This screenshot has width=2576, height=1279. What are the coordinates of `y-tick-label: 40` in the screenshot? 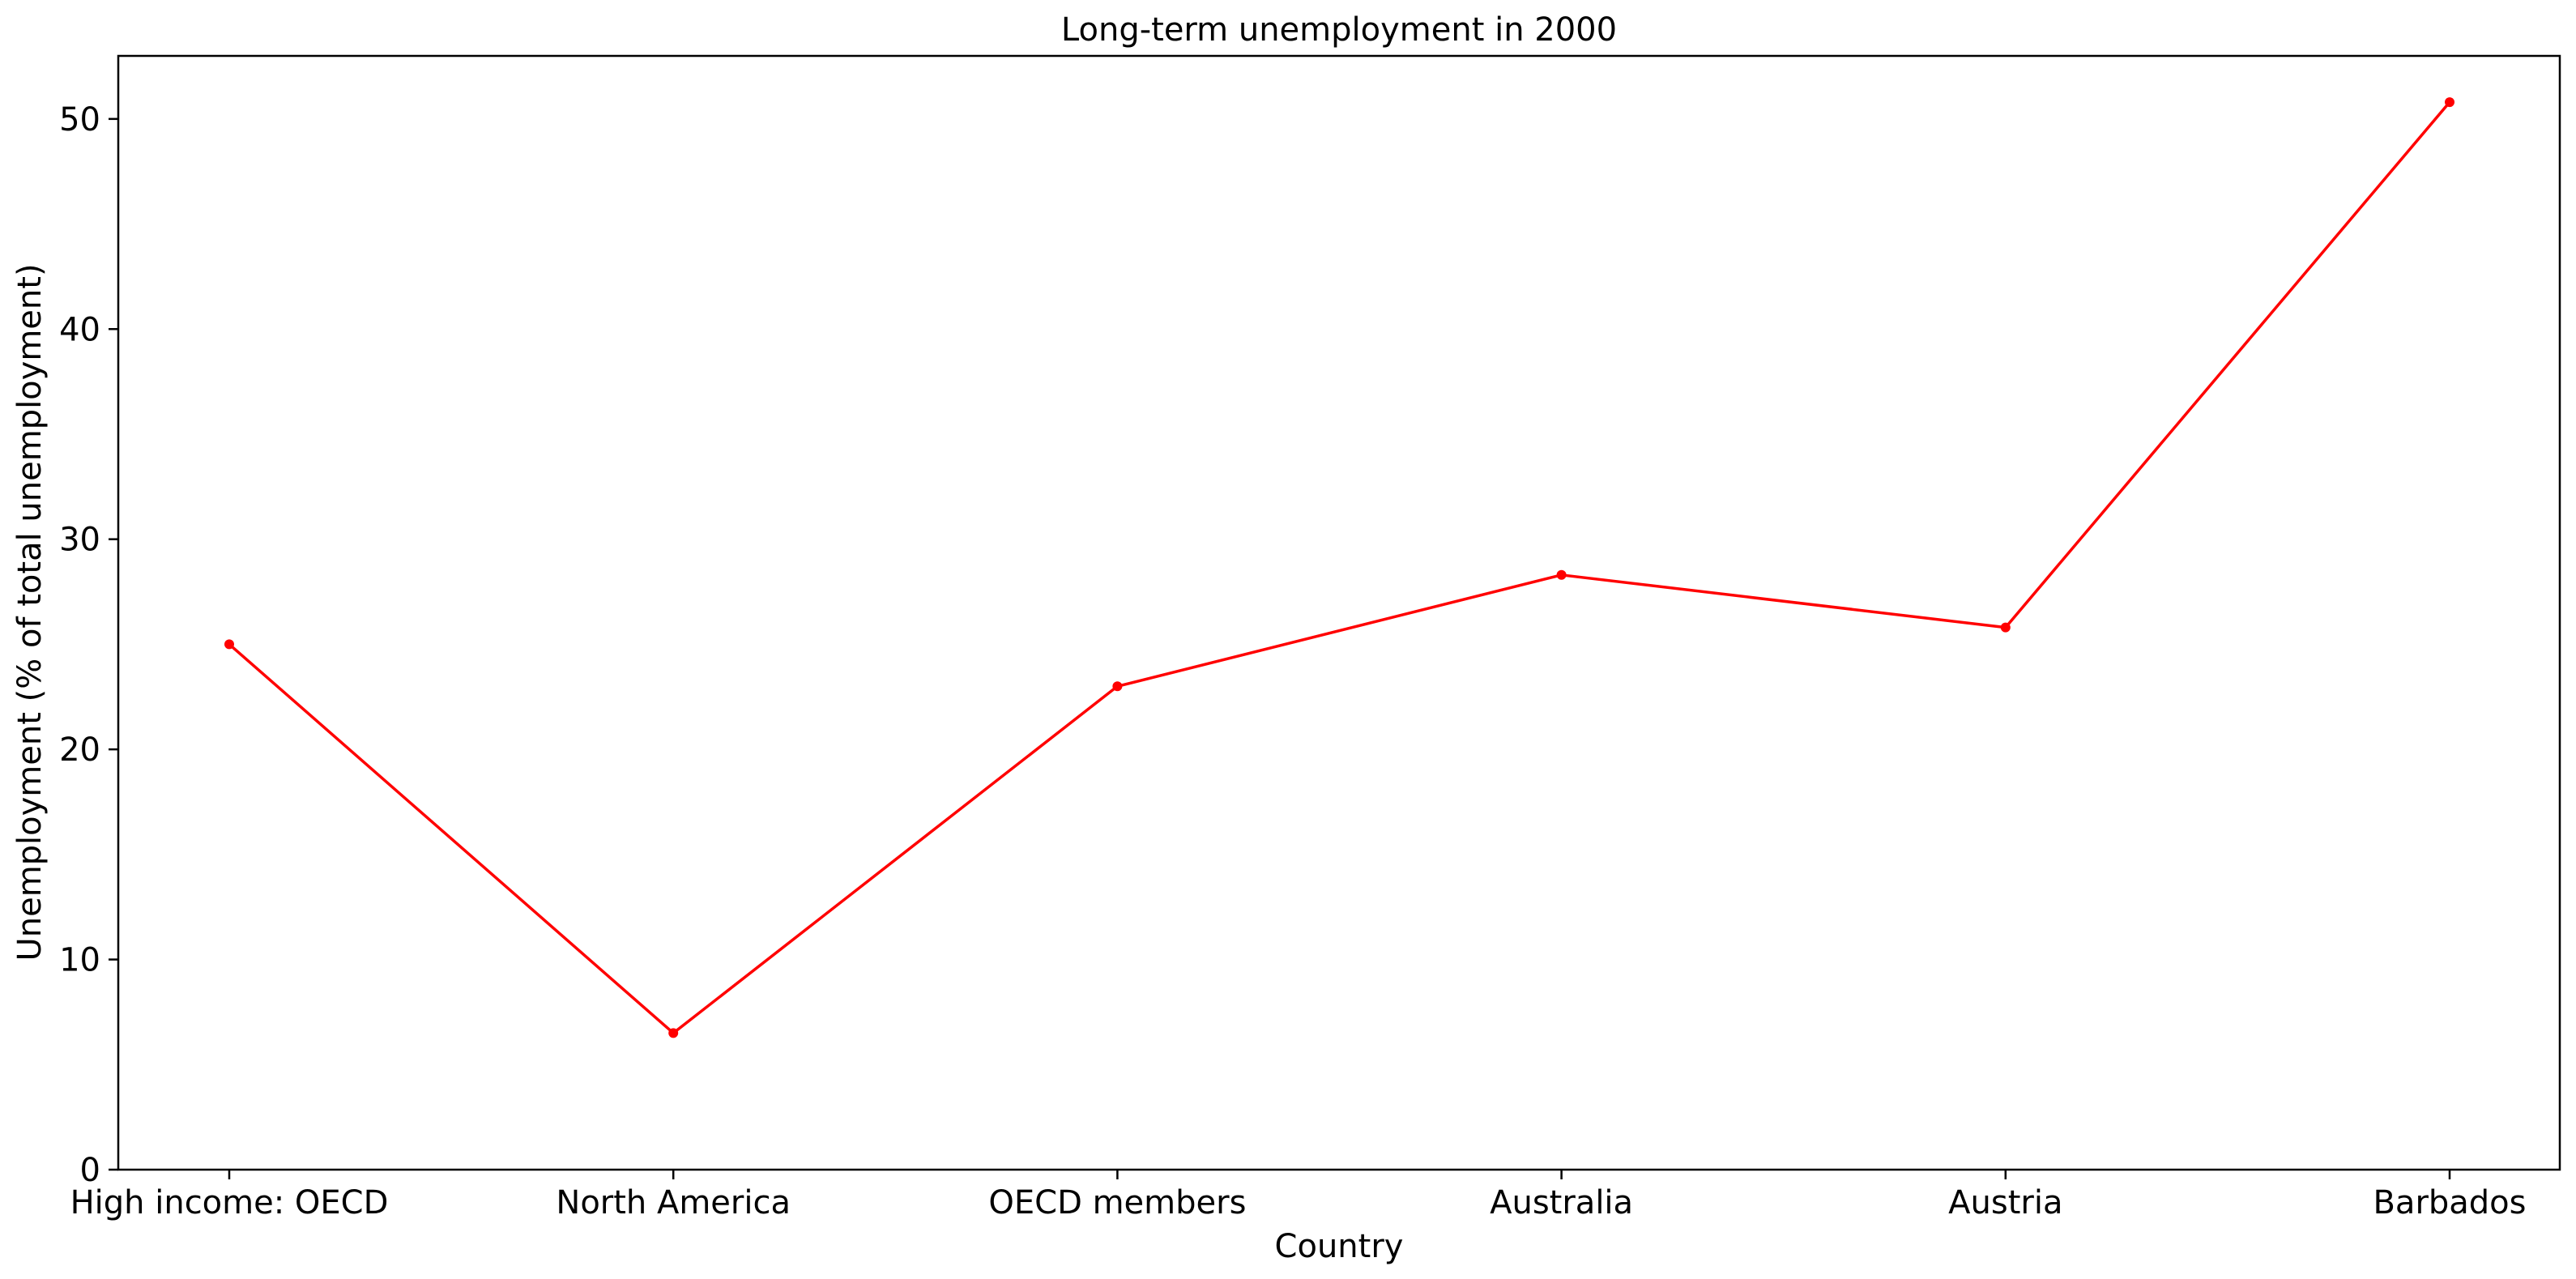 It's located at (79, 329).